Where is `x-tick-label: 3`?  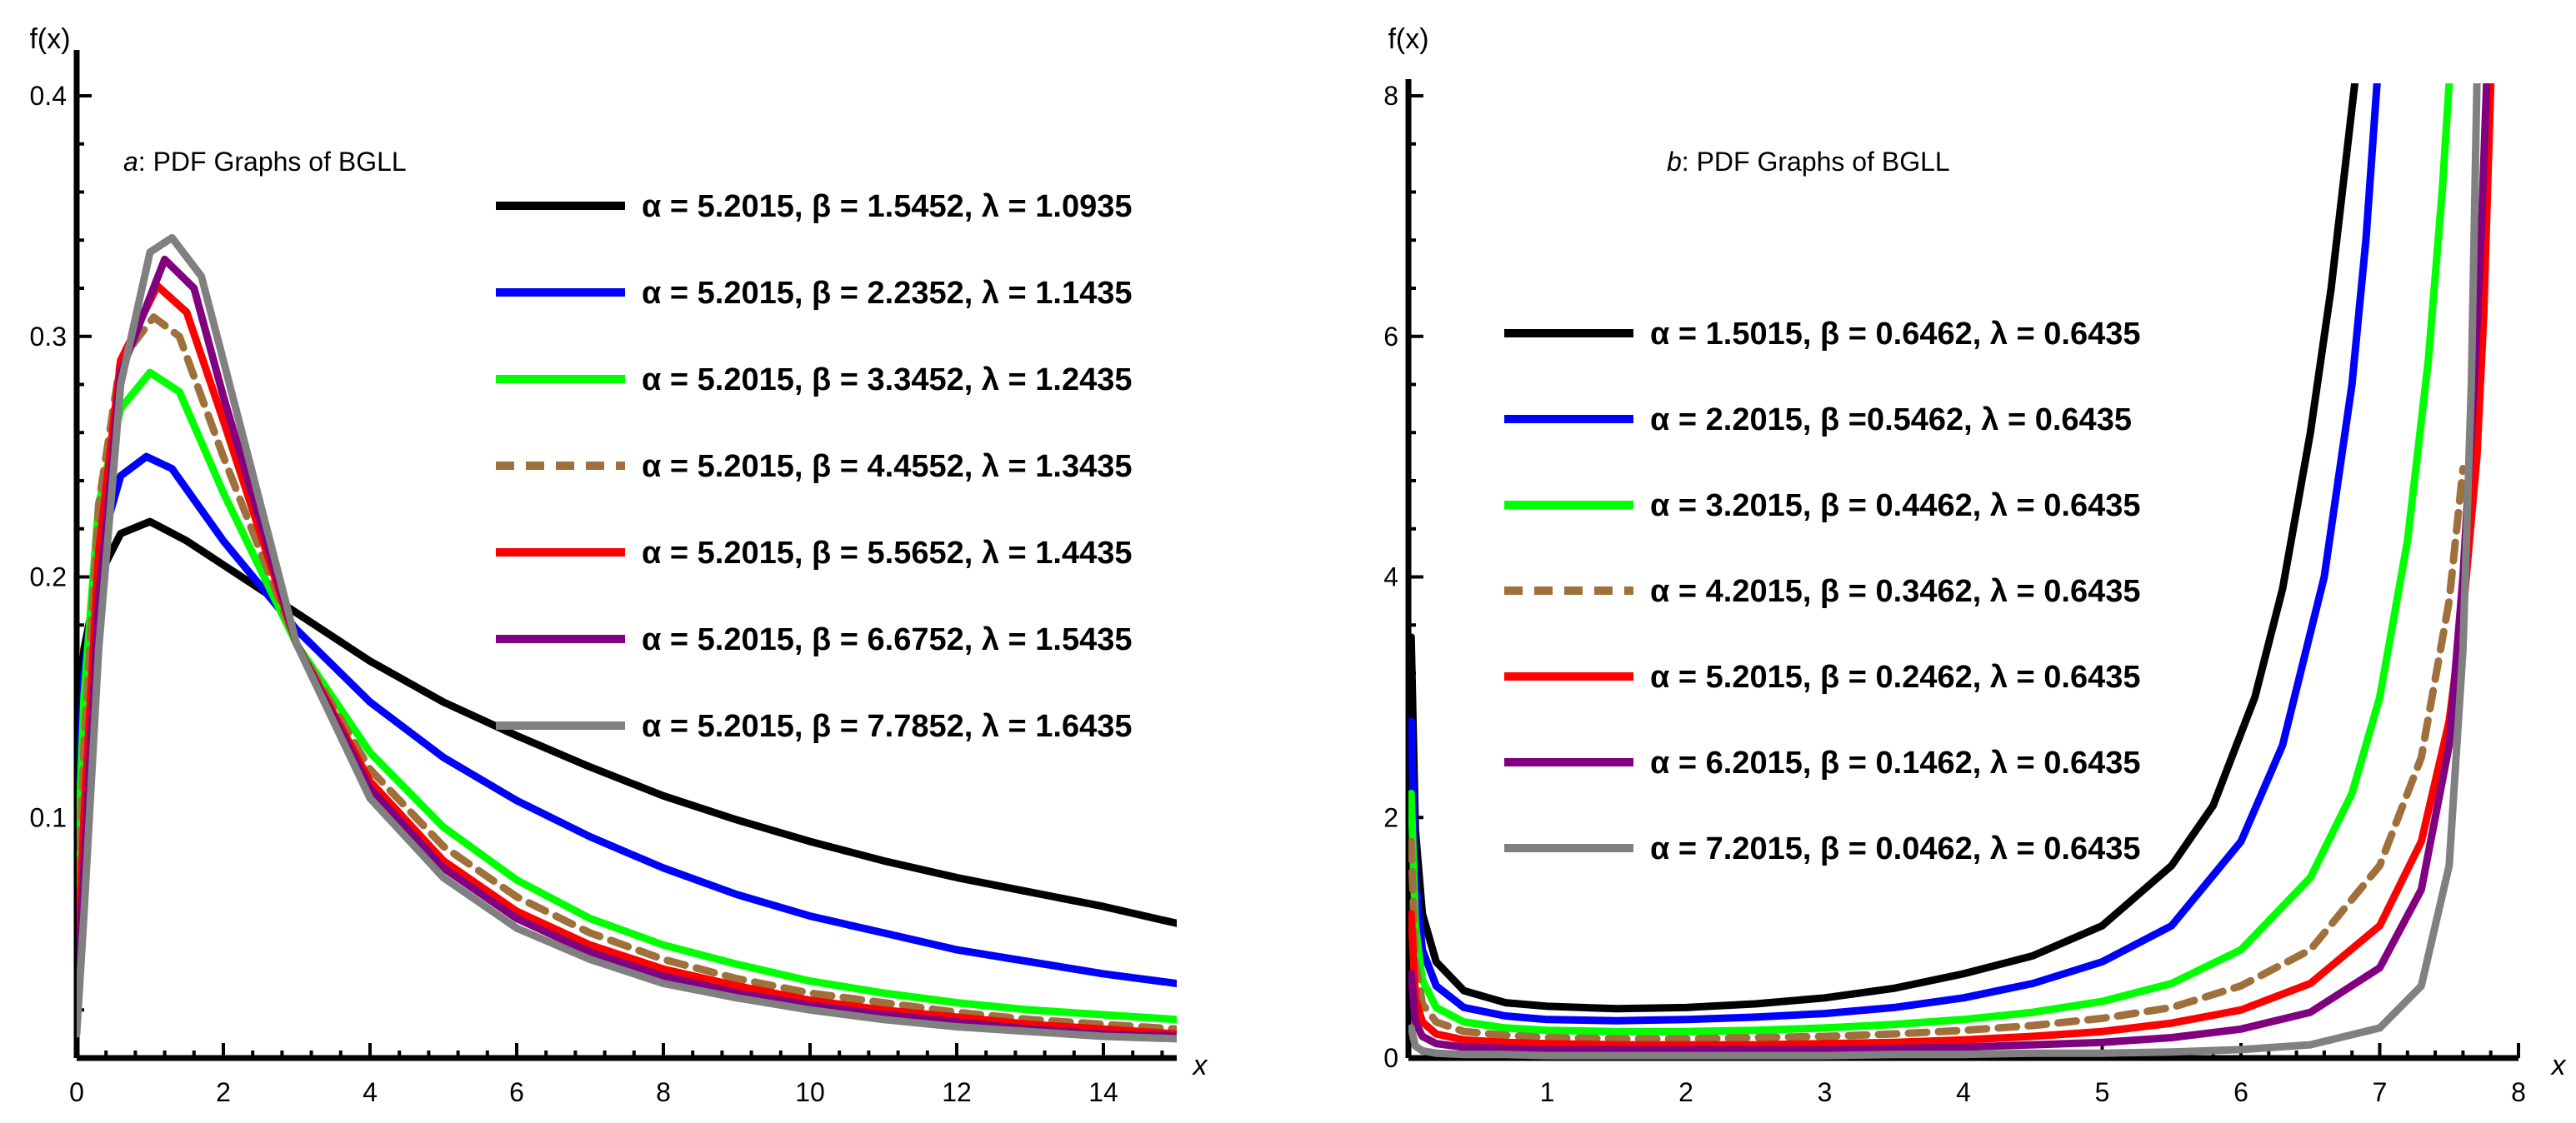
x-tick-label: 3 is located at coordinates (1825, 1092).